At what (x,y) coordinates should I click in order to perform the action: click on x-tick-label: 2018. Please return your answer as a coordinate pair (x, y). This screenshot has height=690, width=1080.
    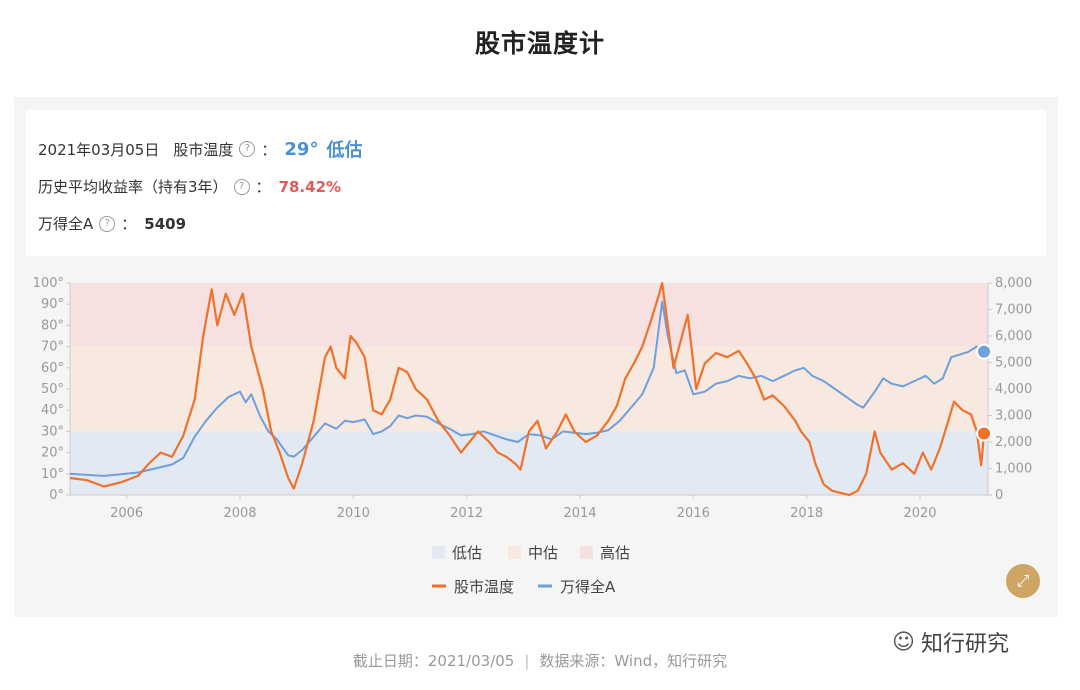
    Looking at the image, I should click on (806, 513).